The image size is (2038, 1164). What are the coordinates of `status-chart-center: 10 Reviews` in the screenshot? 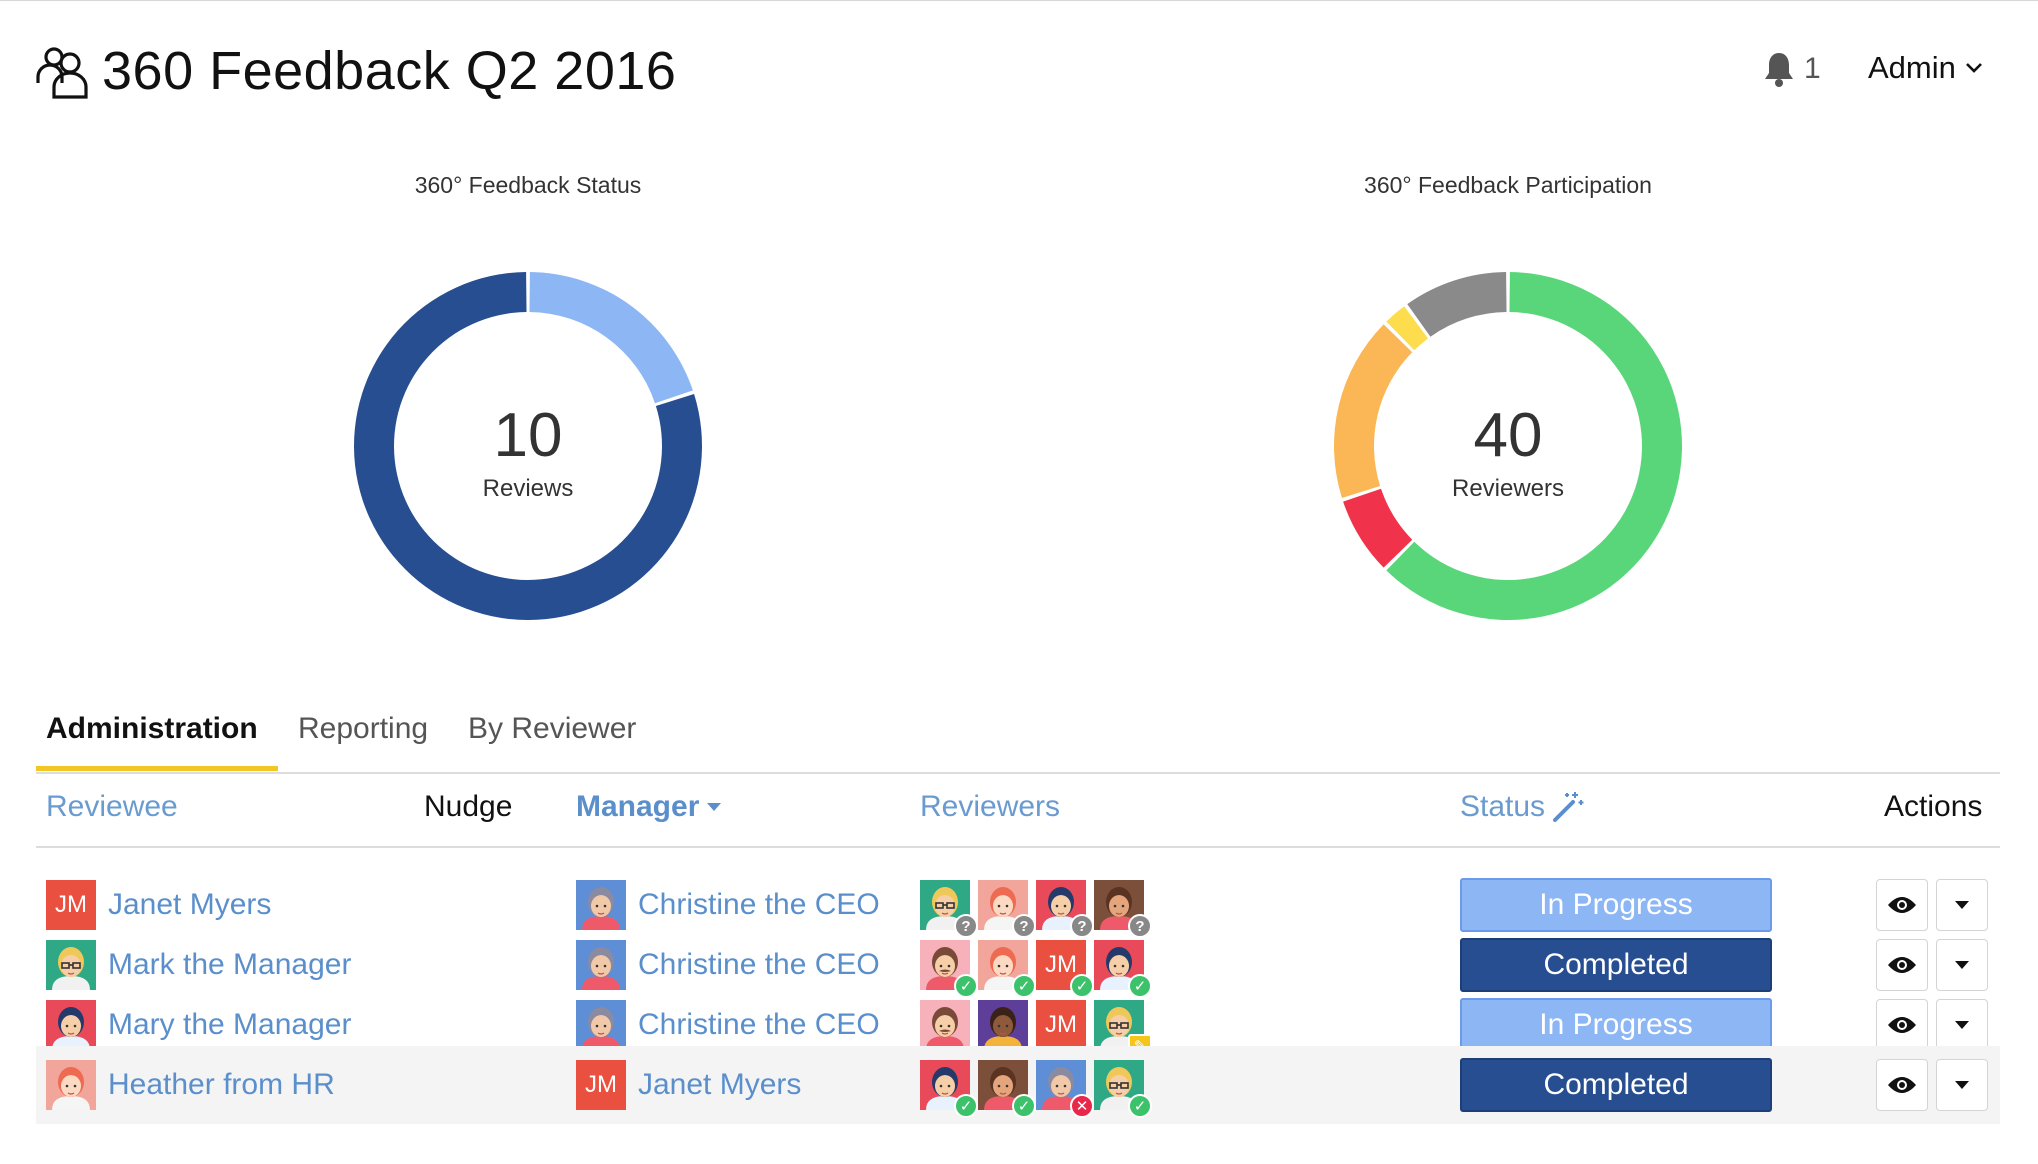 It's located at (528, 454).